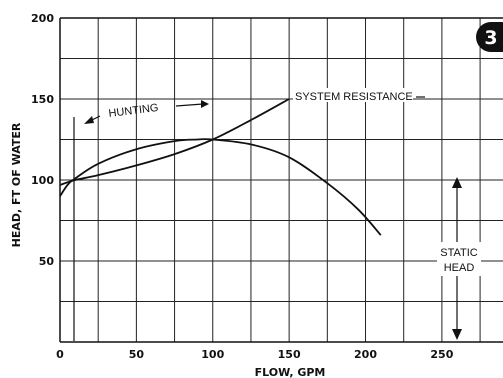  What do you see at coordinates (289, 354) in the screenshot?
I see `x-tick-label: 150` at bounding box center [289, 354].